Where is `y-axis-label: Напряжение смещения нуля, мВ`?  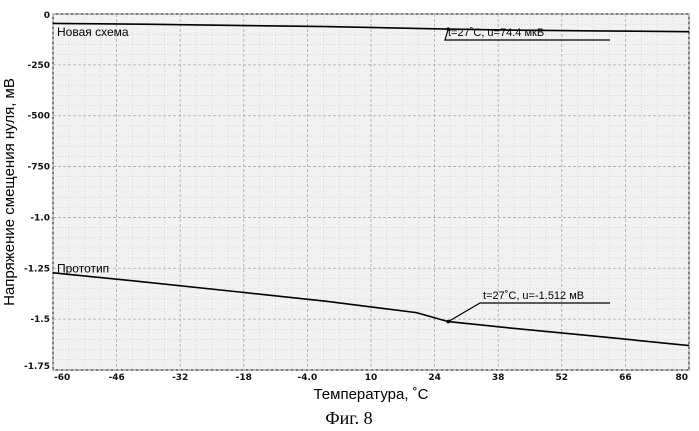 y-axis-label: Напряжение смещения нуля, мВ is located at coordinates (9, 192).